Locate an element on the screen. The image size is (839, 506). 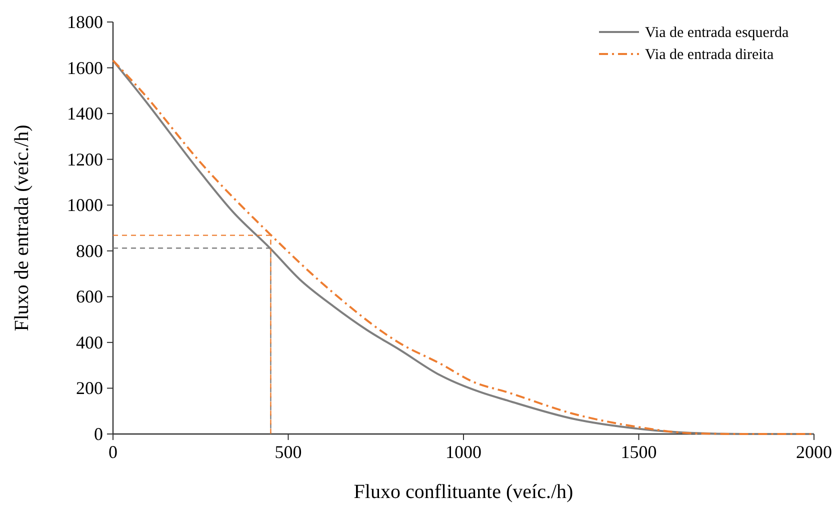
y-tick-label: 400 is located at coordinates (89, 342).